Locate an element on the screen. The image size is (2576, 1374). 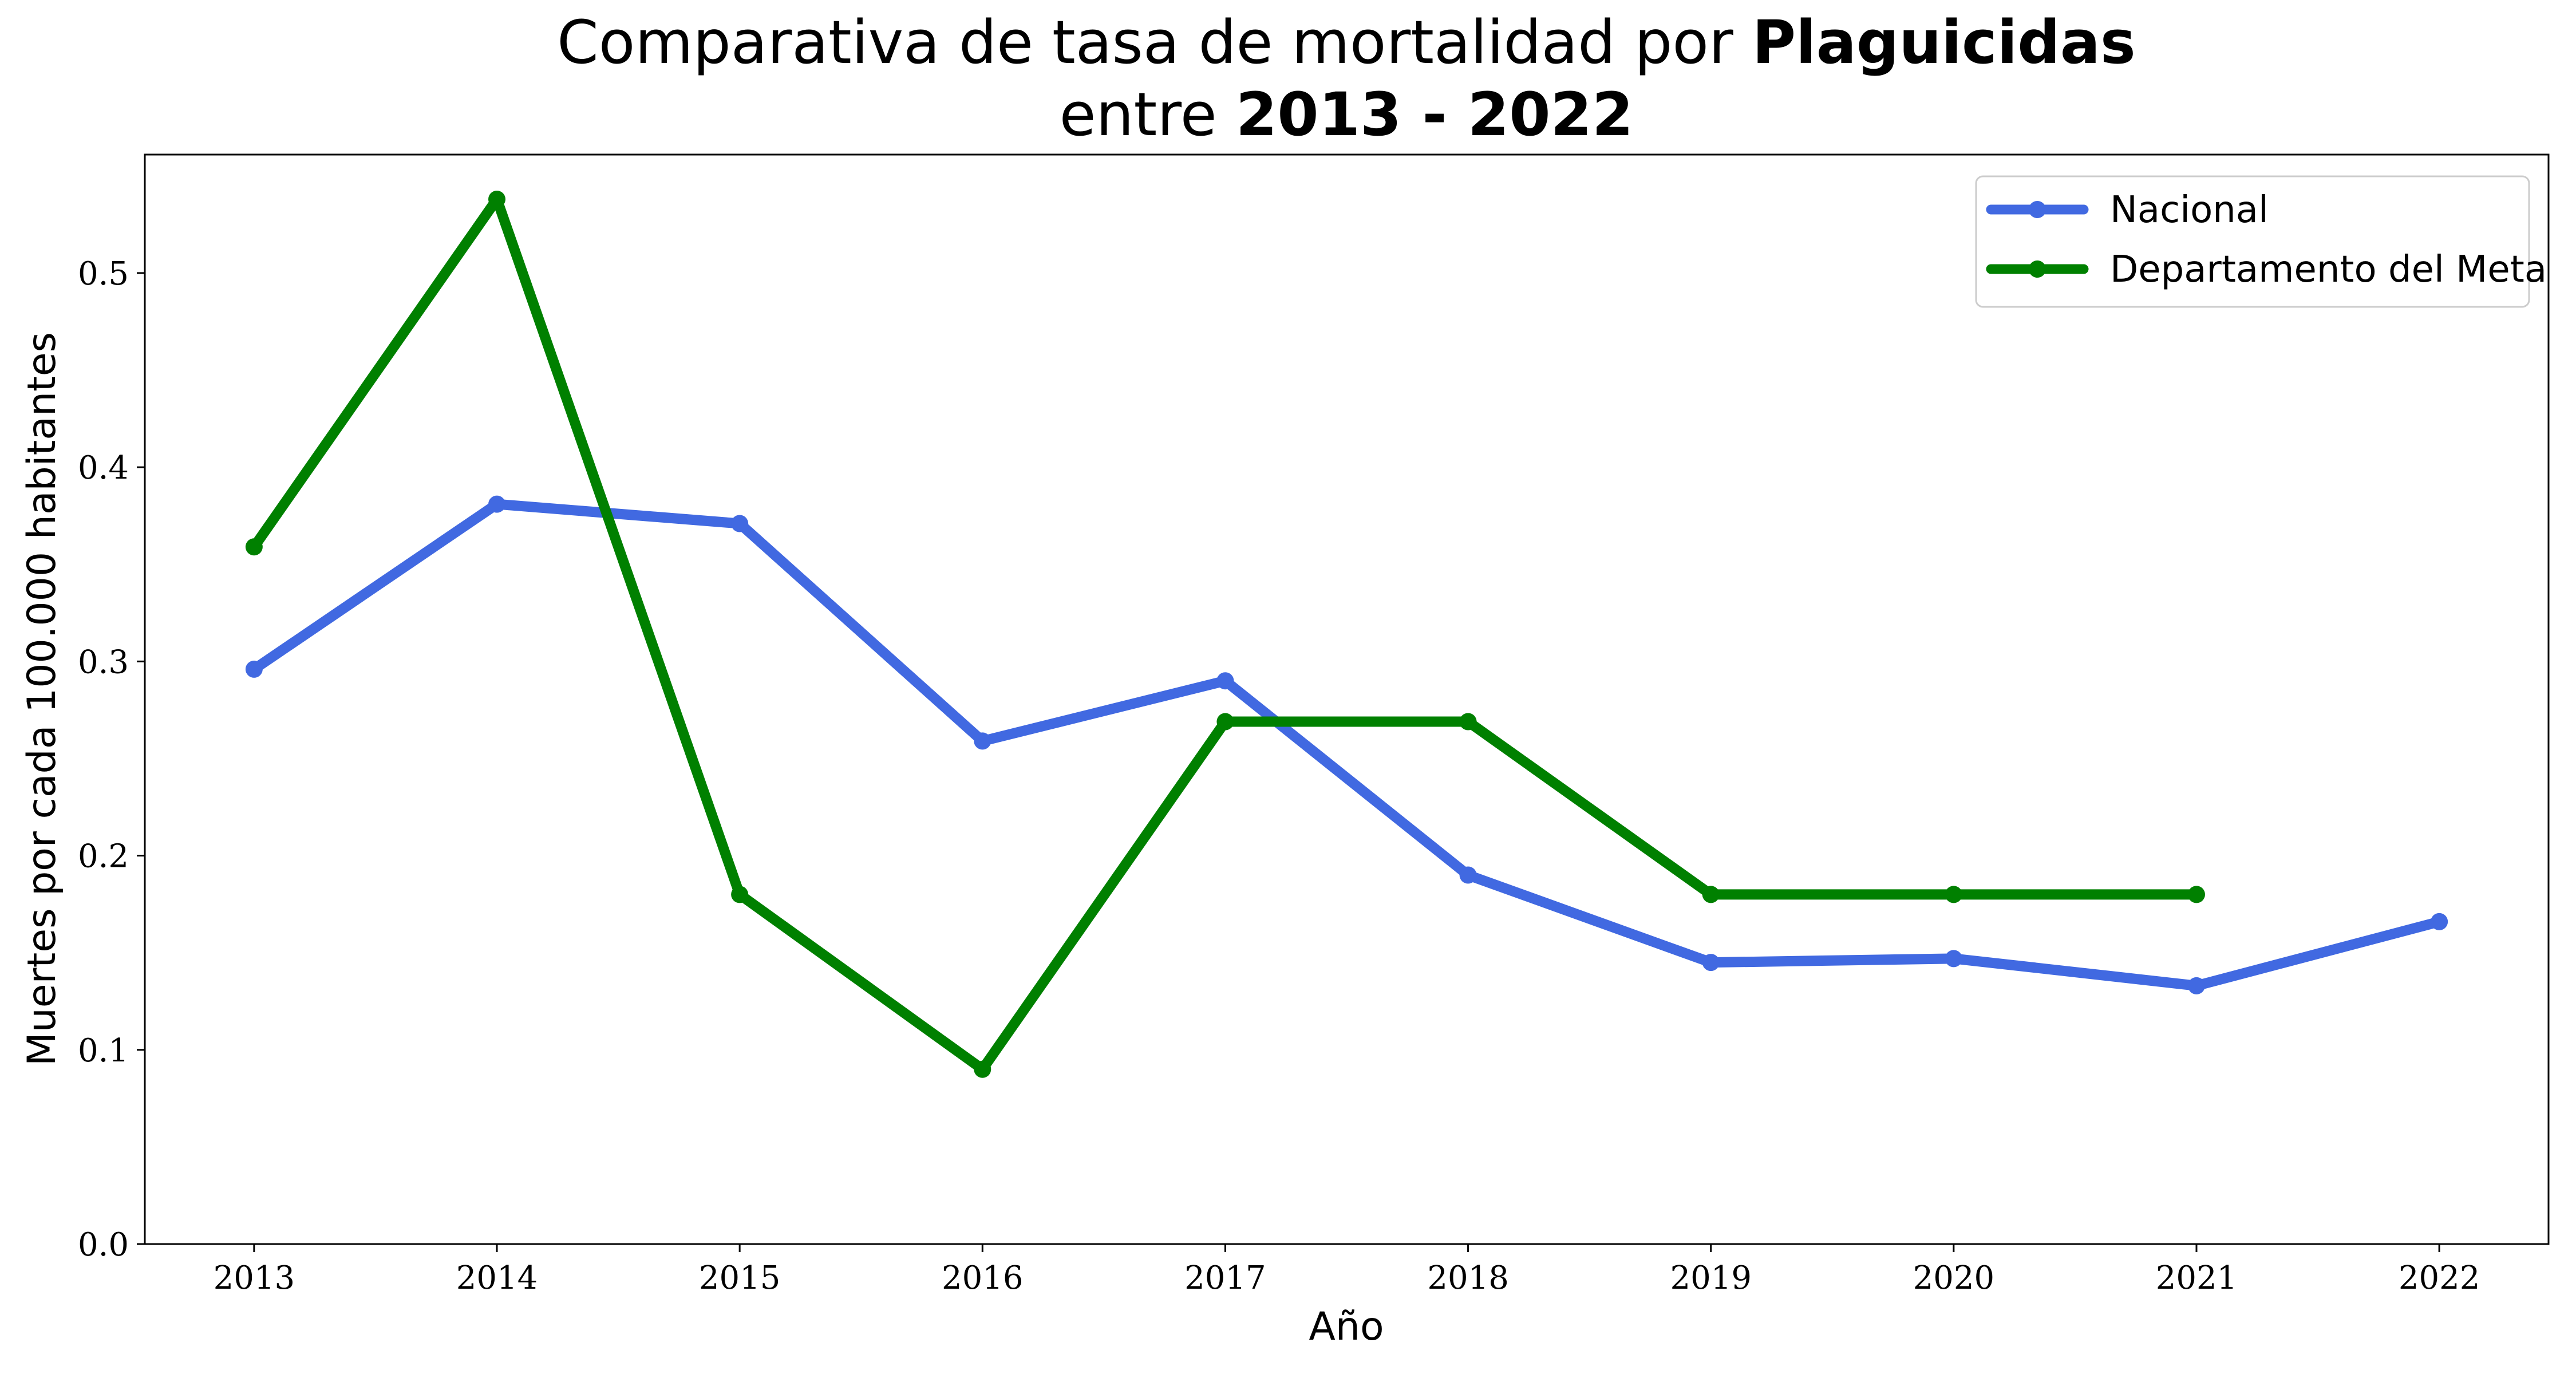
x-tick-label: 2022 is located at coordinates (2439, 1279).